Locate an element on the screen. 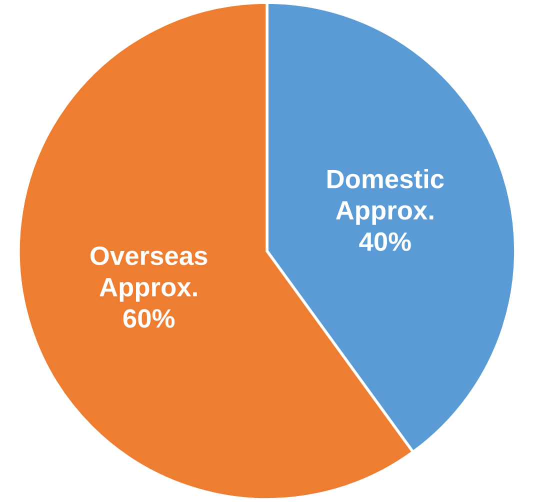  data-label: Approx. 60% is located at coordinates (148, 303).